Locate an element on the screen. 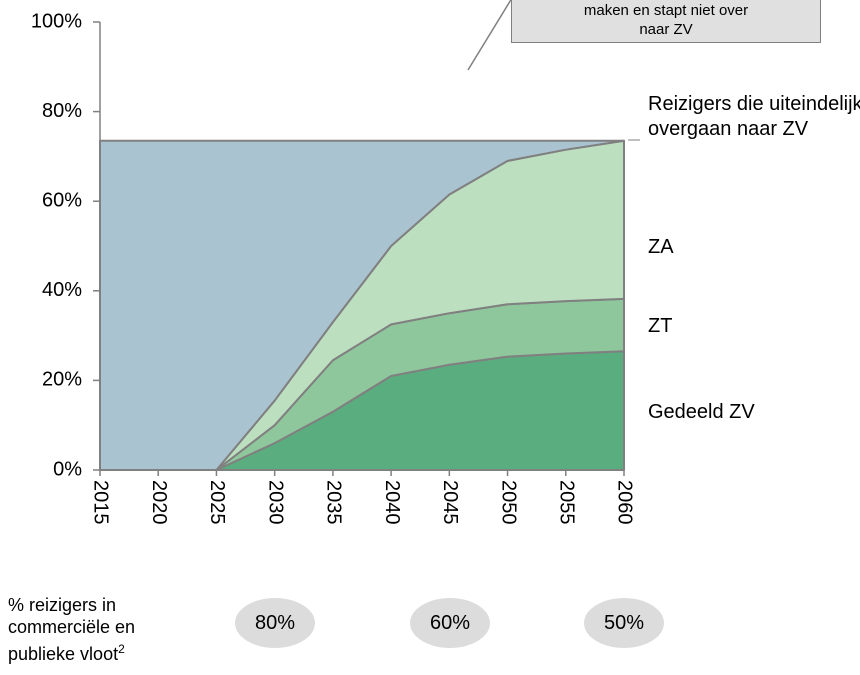  x-tick-label: 2055 is located at coordinates (566, 502).